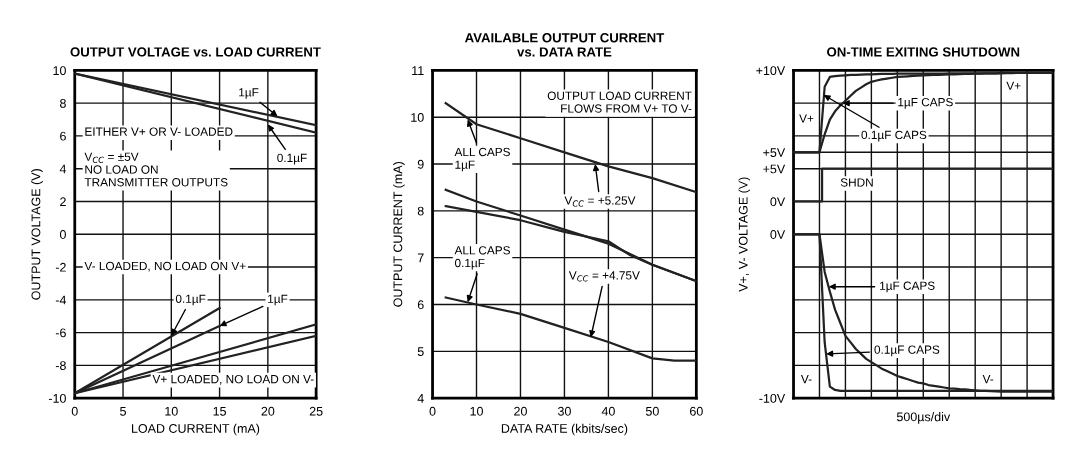 The width and height of the screenshot is (1068, 454). Describe the element at coordinates (57, 398) in the screenshot. I see `y-tick-label: -10` at that location.